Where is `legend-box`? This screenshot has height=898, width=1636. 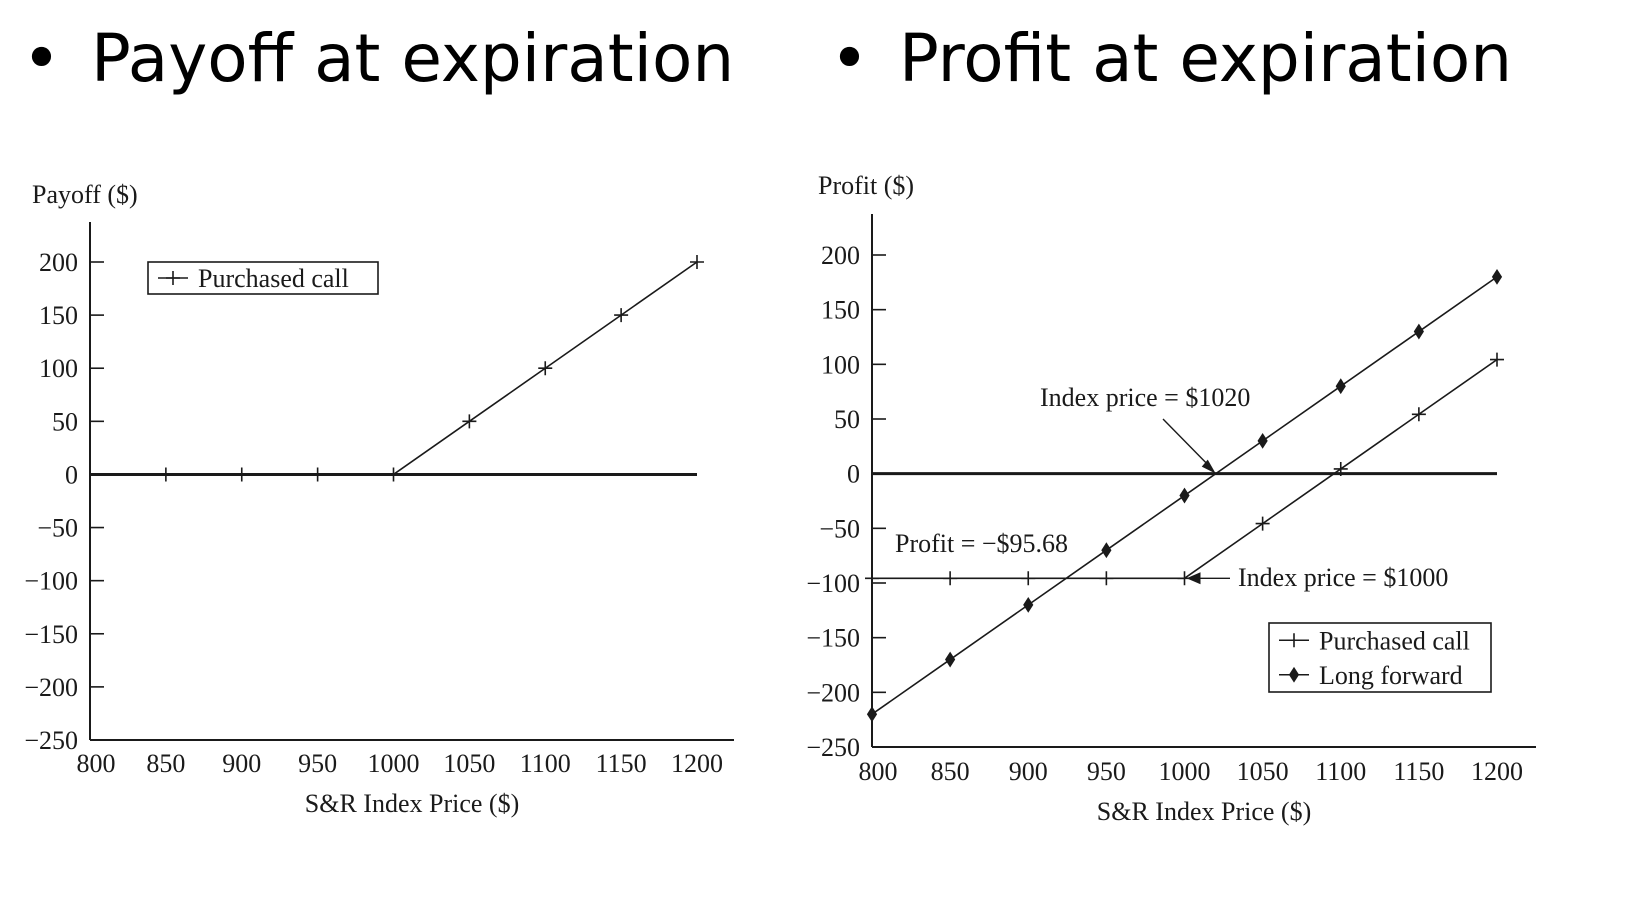
legend-box is located at coordinates (1380, 657).